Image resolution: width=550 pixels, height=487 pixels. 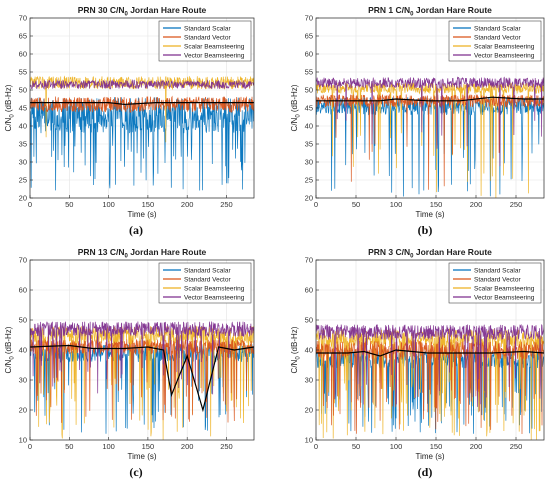 I want to click on x-tick-label: 0, so click(x=30, y=204).